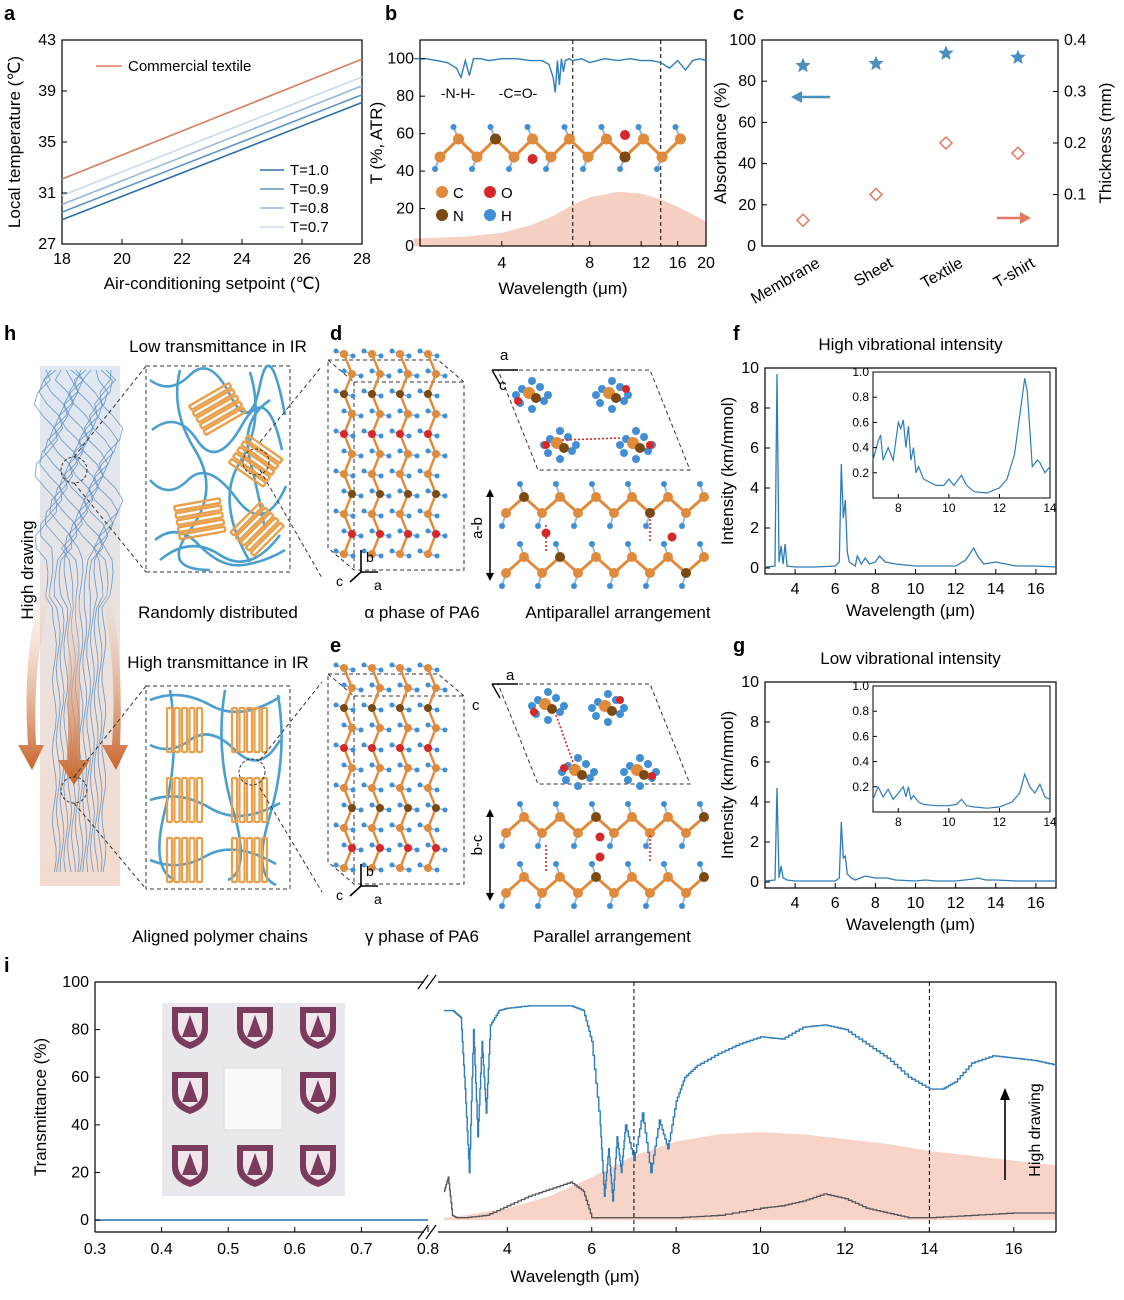 The width and height of the screenshot is (1124, 1300). Describe the element at coordinates (40, 1107) in the screenshot. I see `y-axis-label: Transmittance (%)` at that location.